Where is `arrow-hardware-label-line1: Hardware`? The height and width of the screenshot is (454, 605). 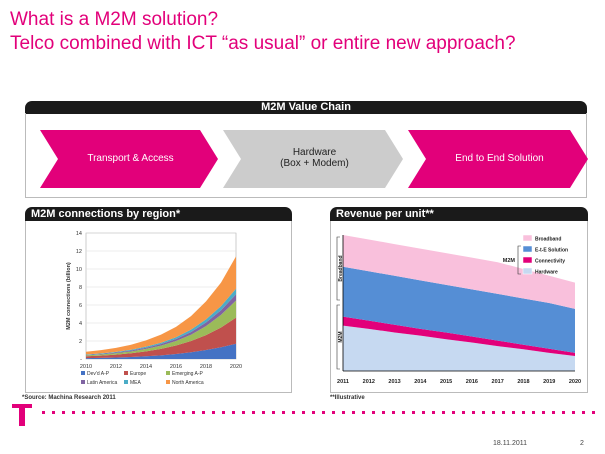 arrow-hardware-label-line1: Hardware is located at coordinates (314, 152).